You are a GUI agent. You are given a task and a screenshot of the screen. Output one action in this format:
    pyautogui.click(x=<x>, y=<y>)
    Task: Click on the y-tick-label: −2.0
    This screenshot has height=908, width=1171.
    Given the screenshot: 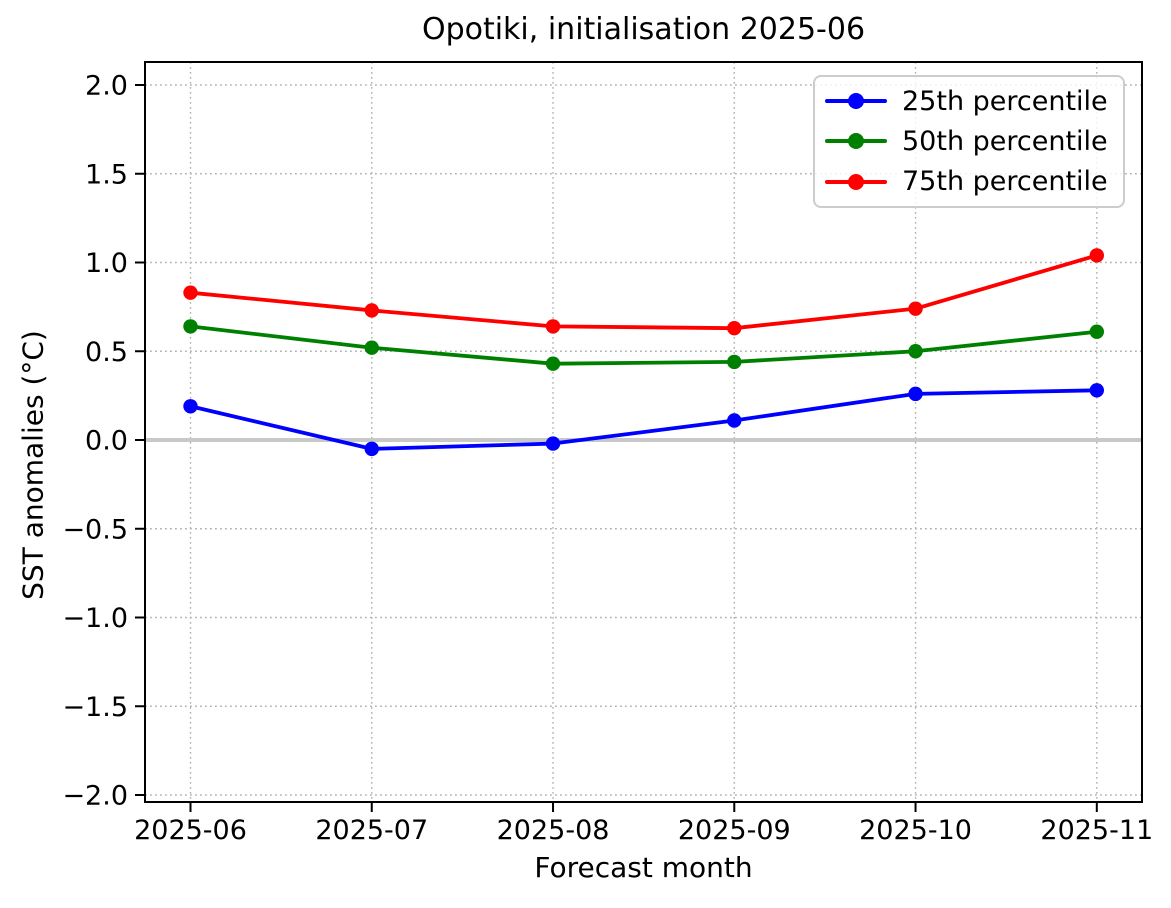 What is the action you would take?
    pyautogui.click(x=95, y=796)
    